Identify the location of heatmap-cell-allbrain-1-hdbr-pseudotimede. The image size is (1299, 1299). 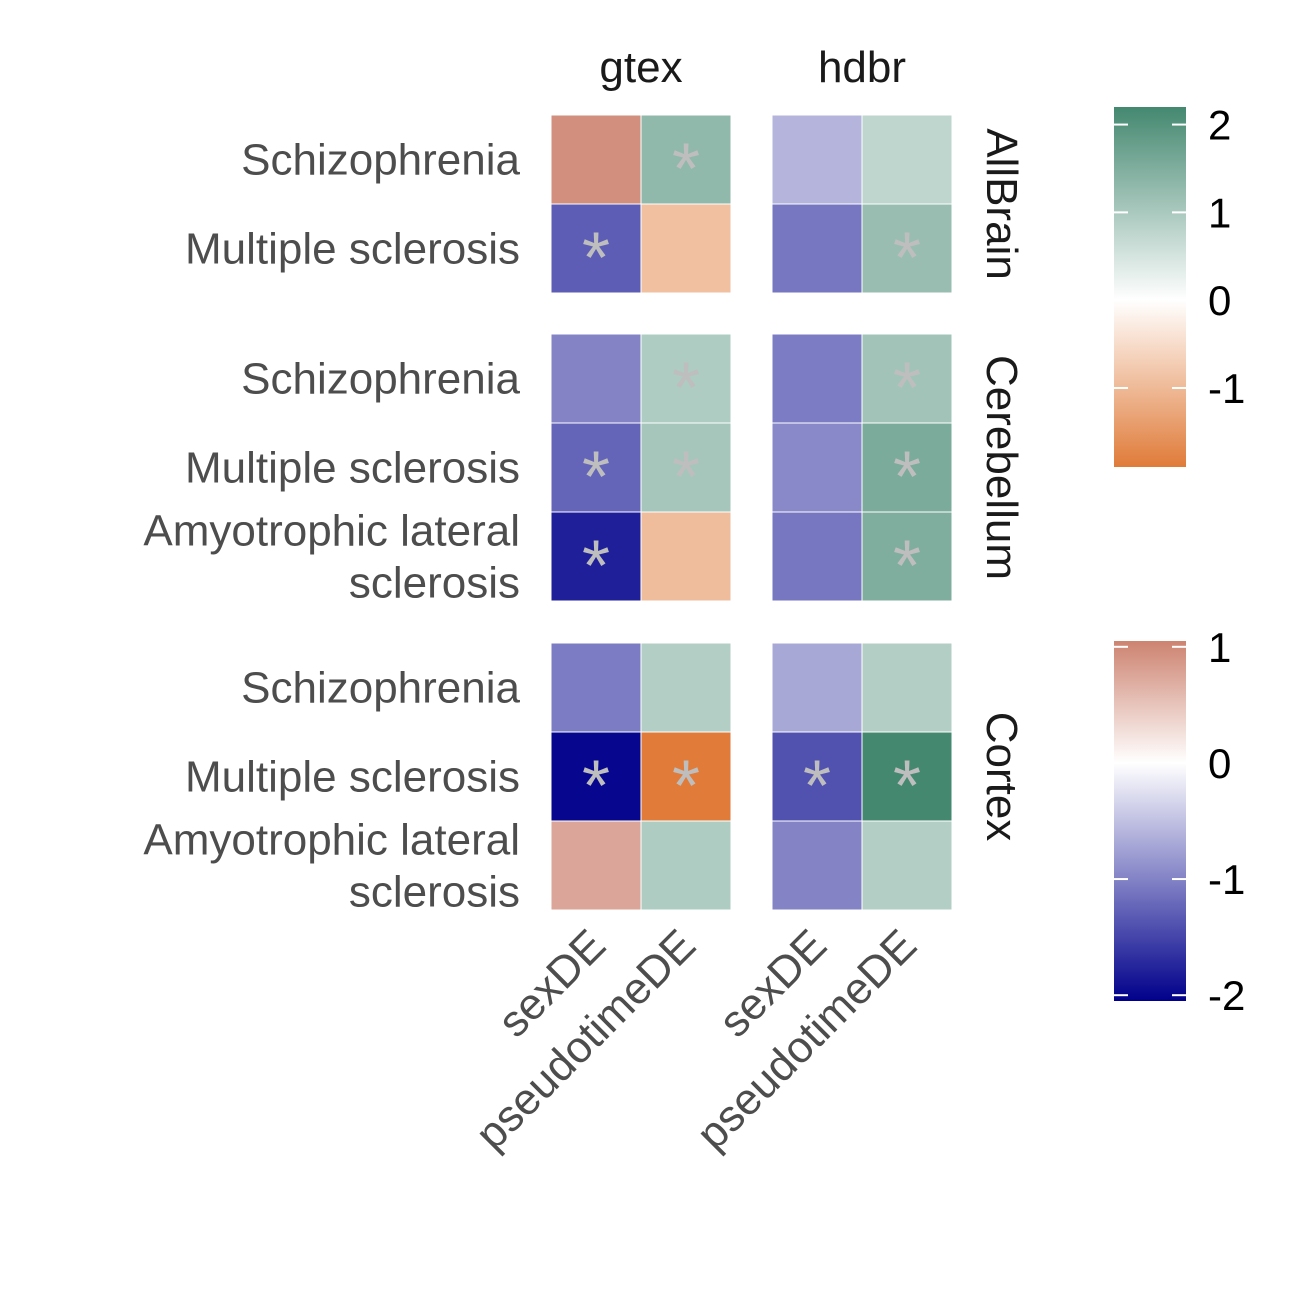
(907, 248).